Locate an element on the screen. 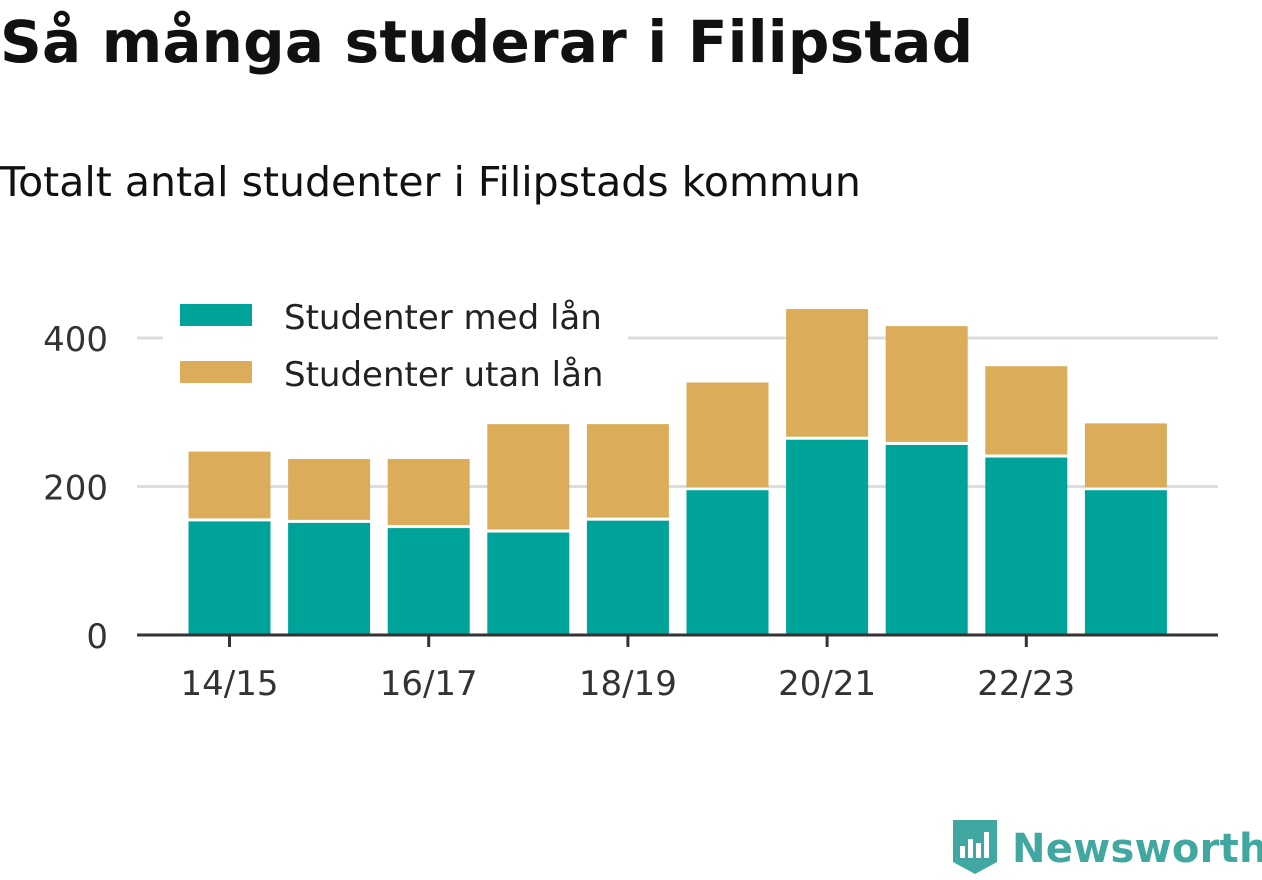 The image size is (1262, 880). x-tick-label-14-15: 14/15 is located at coordinates (230, 684).